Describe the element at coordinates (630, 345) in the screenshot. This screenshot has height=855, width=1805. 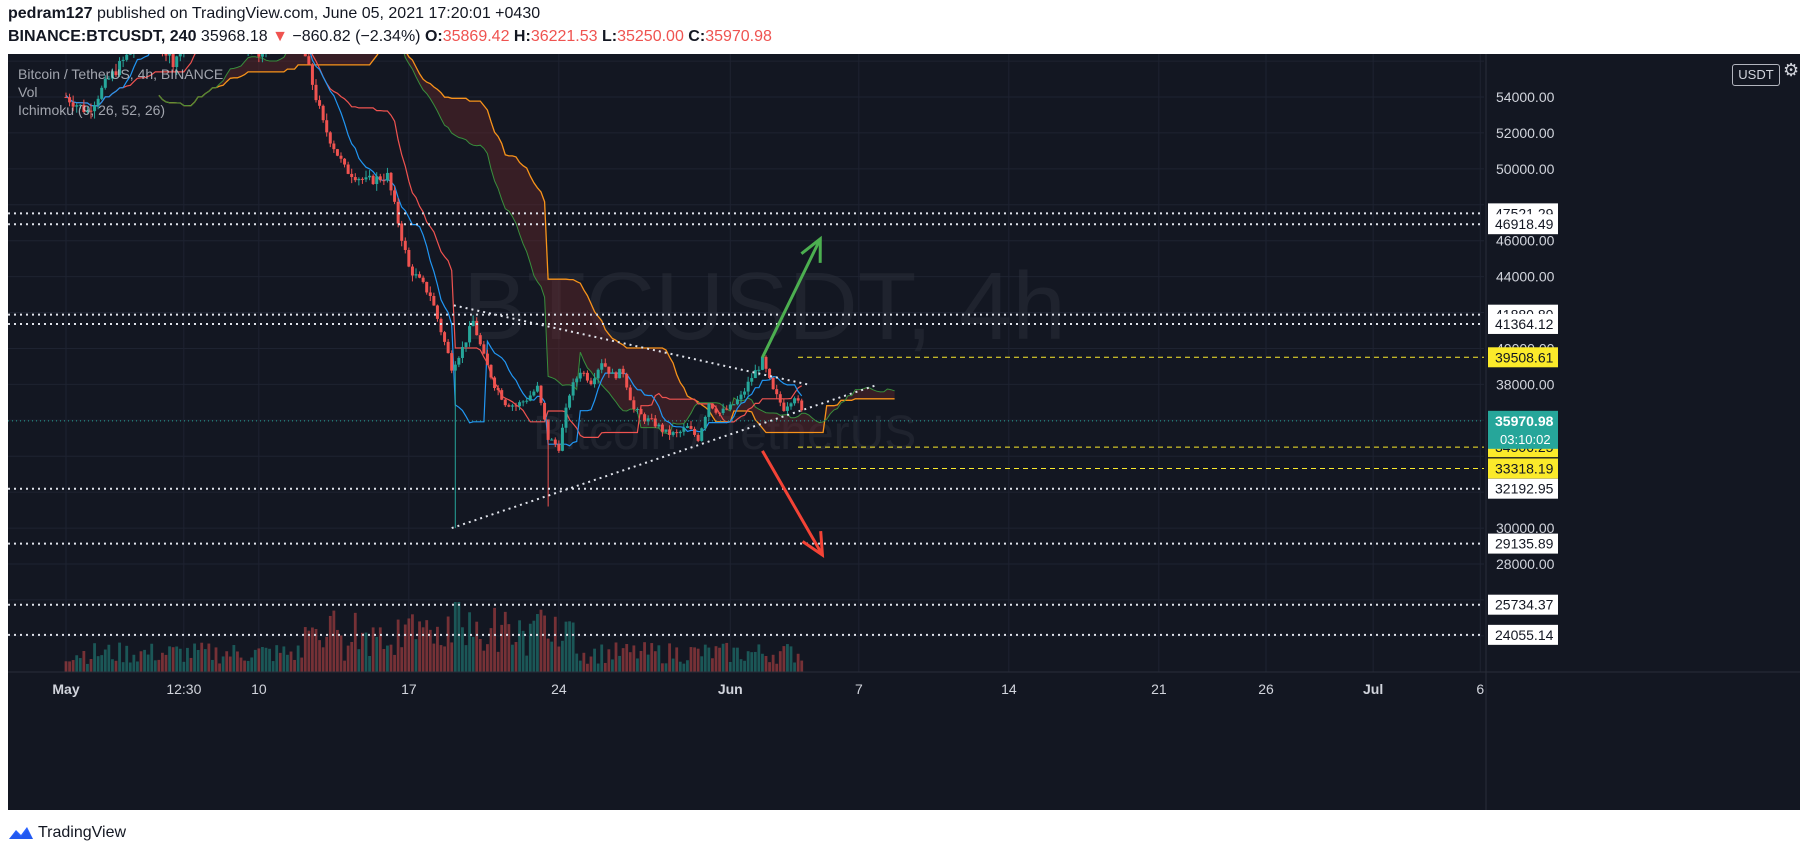
I see `trendline-upper-triangle` at that location.